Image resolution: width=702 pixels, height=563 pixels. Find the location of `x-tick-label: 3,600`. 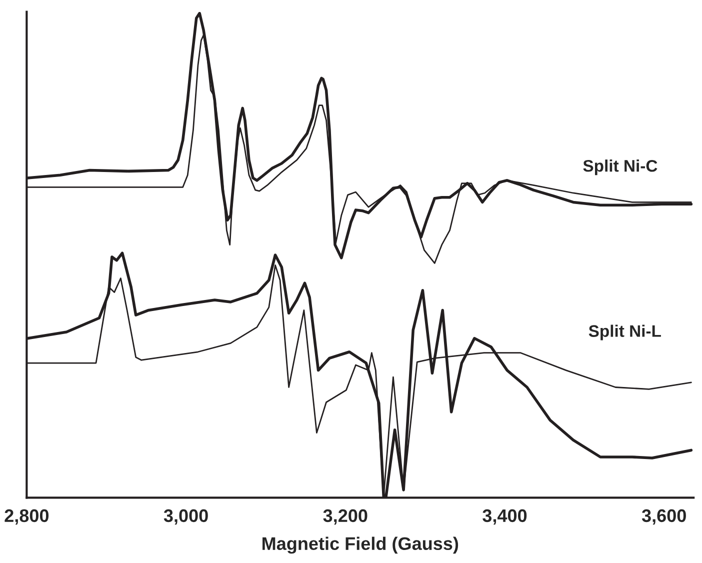

x-tick-label: 3,600 is located at coordinates (664, 517).